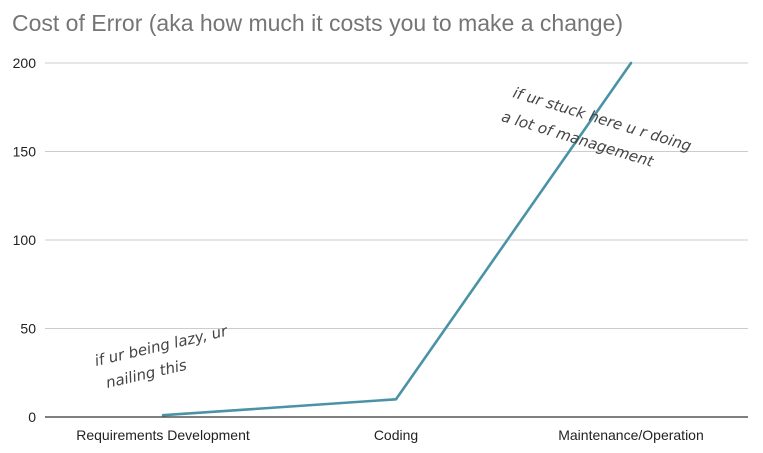  Describe the element at coordinates (163, 435) in the screenshot. I see `x-tick-label: Requirements Development` at that location.